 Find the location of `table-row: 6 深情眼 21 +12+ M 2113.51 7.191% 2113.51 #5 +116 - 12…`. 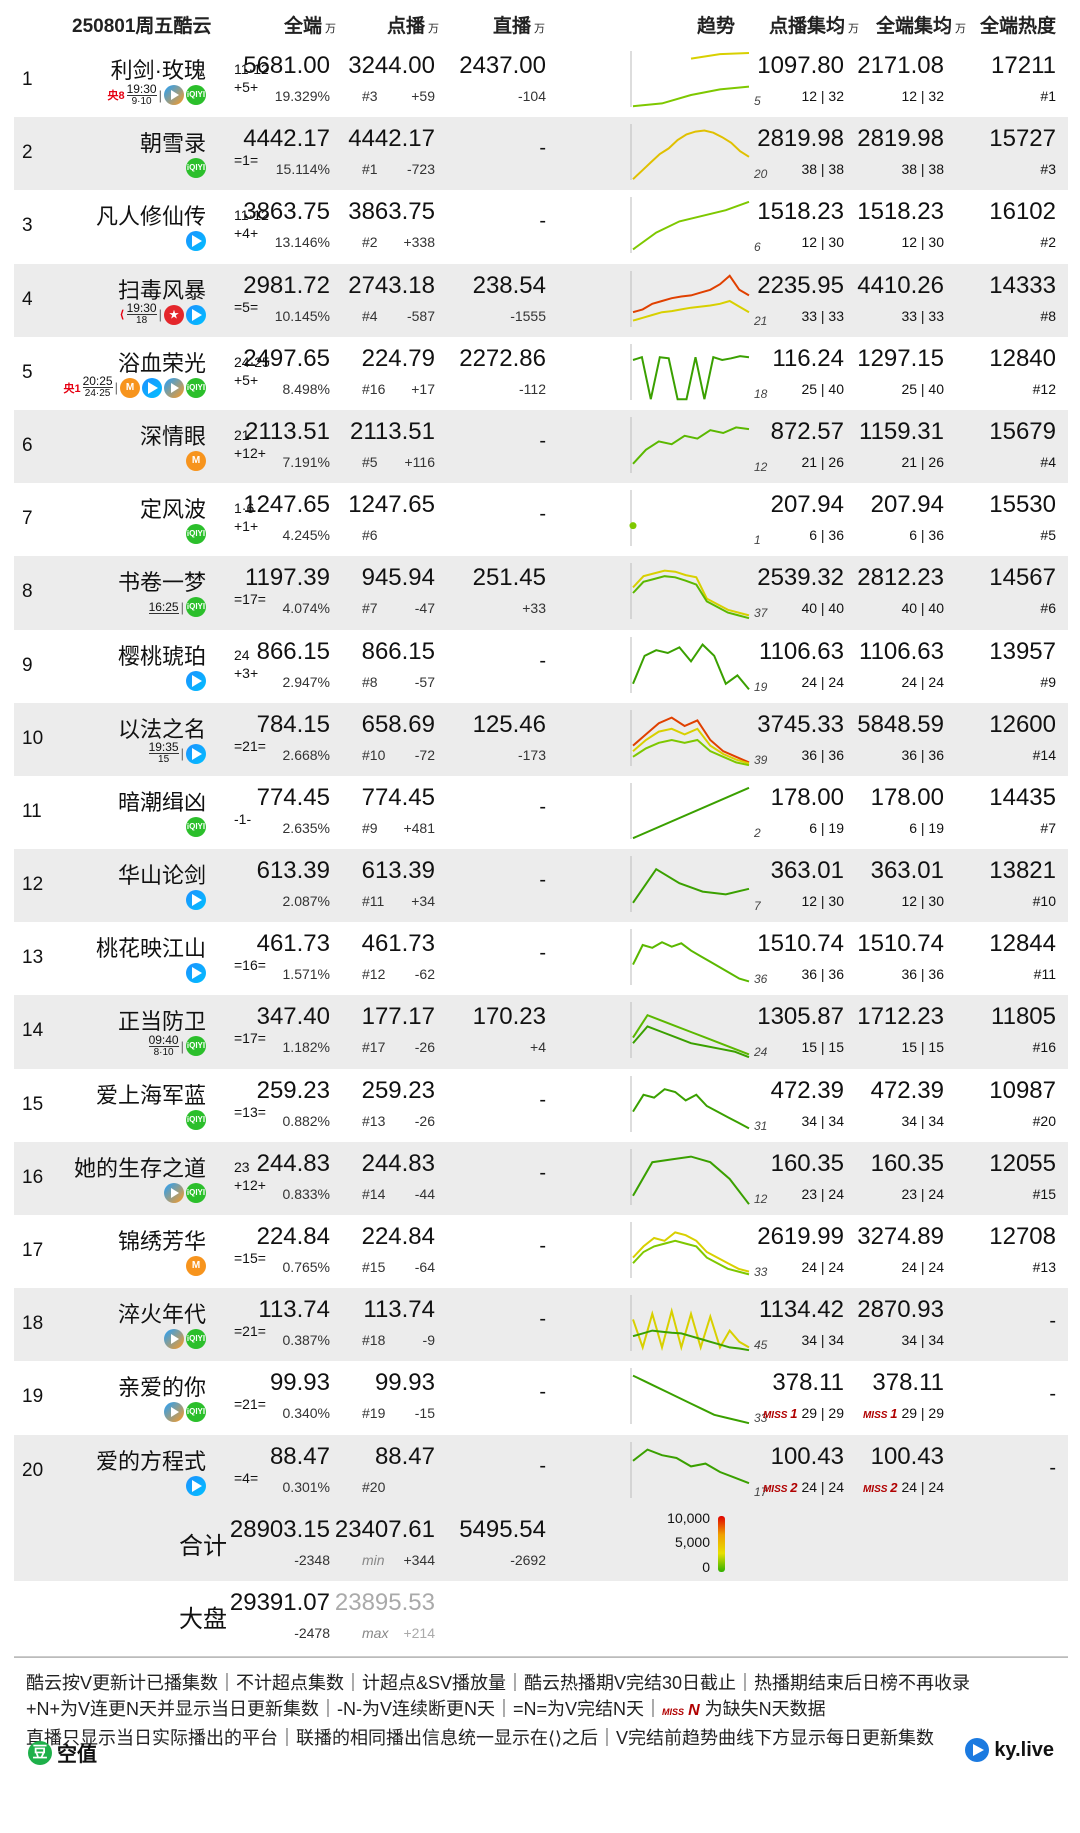

table-row: 6 深情眼 21 +12+ M 2113.51 7.191% 2113.51 #5 +116 - 12… is located at coordinates (541, 446).